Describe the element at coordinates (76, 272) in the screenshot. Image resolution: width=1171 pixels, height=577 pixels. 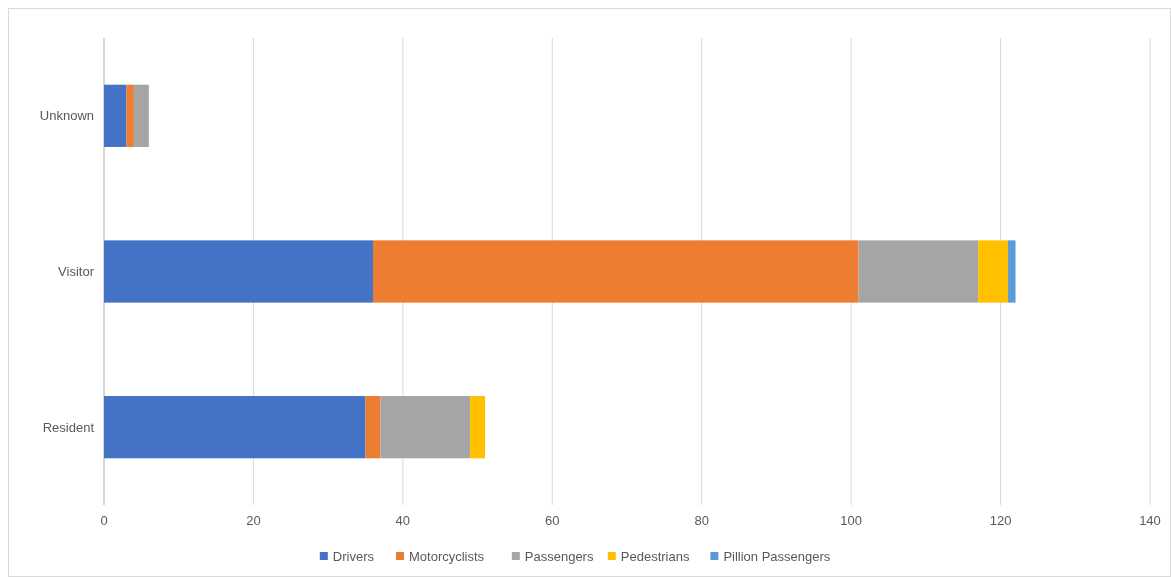
I see `y-tick-label: Visitor` at that location.